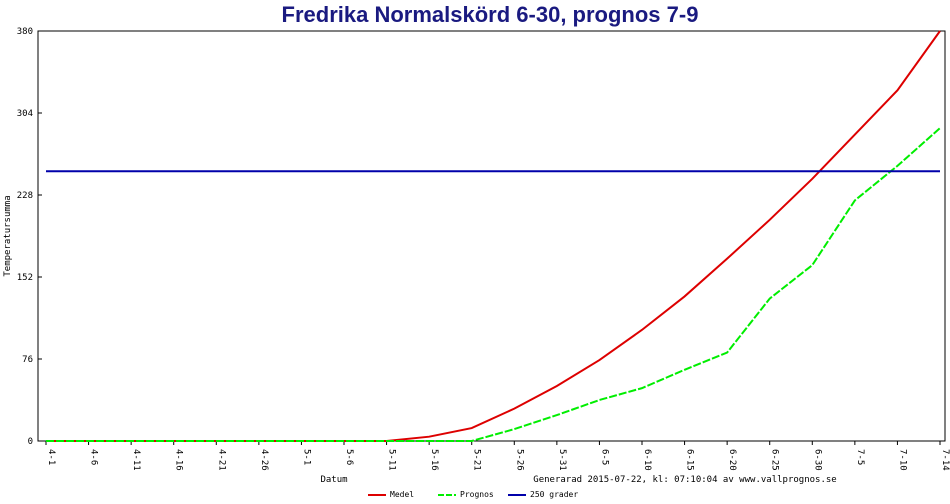 The height and width of the screenshot is (504, 950). Describe the element at coordinates (860, 457) in the screenshot. I see `x-tick-label: 7-5` at that location.